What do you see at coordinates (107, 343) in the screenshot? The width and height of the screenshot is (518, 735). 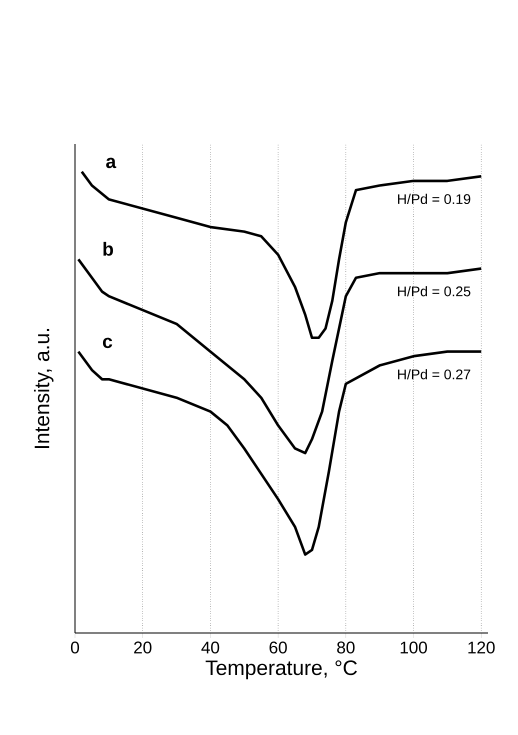 I see `series-label: c` at bounding box center [107, 343].